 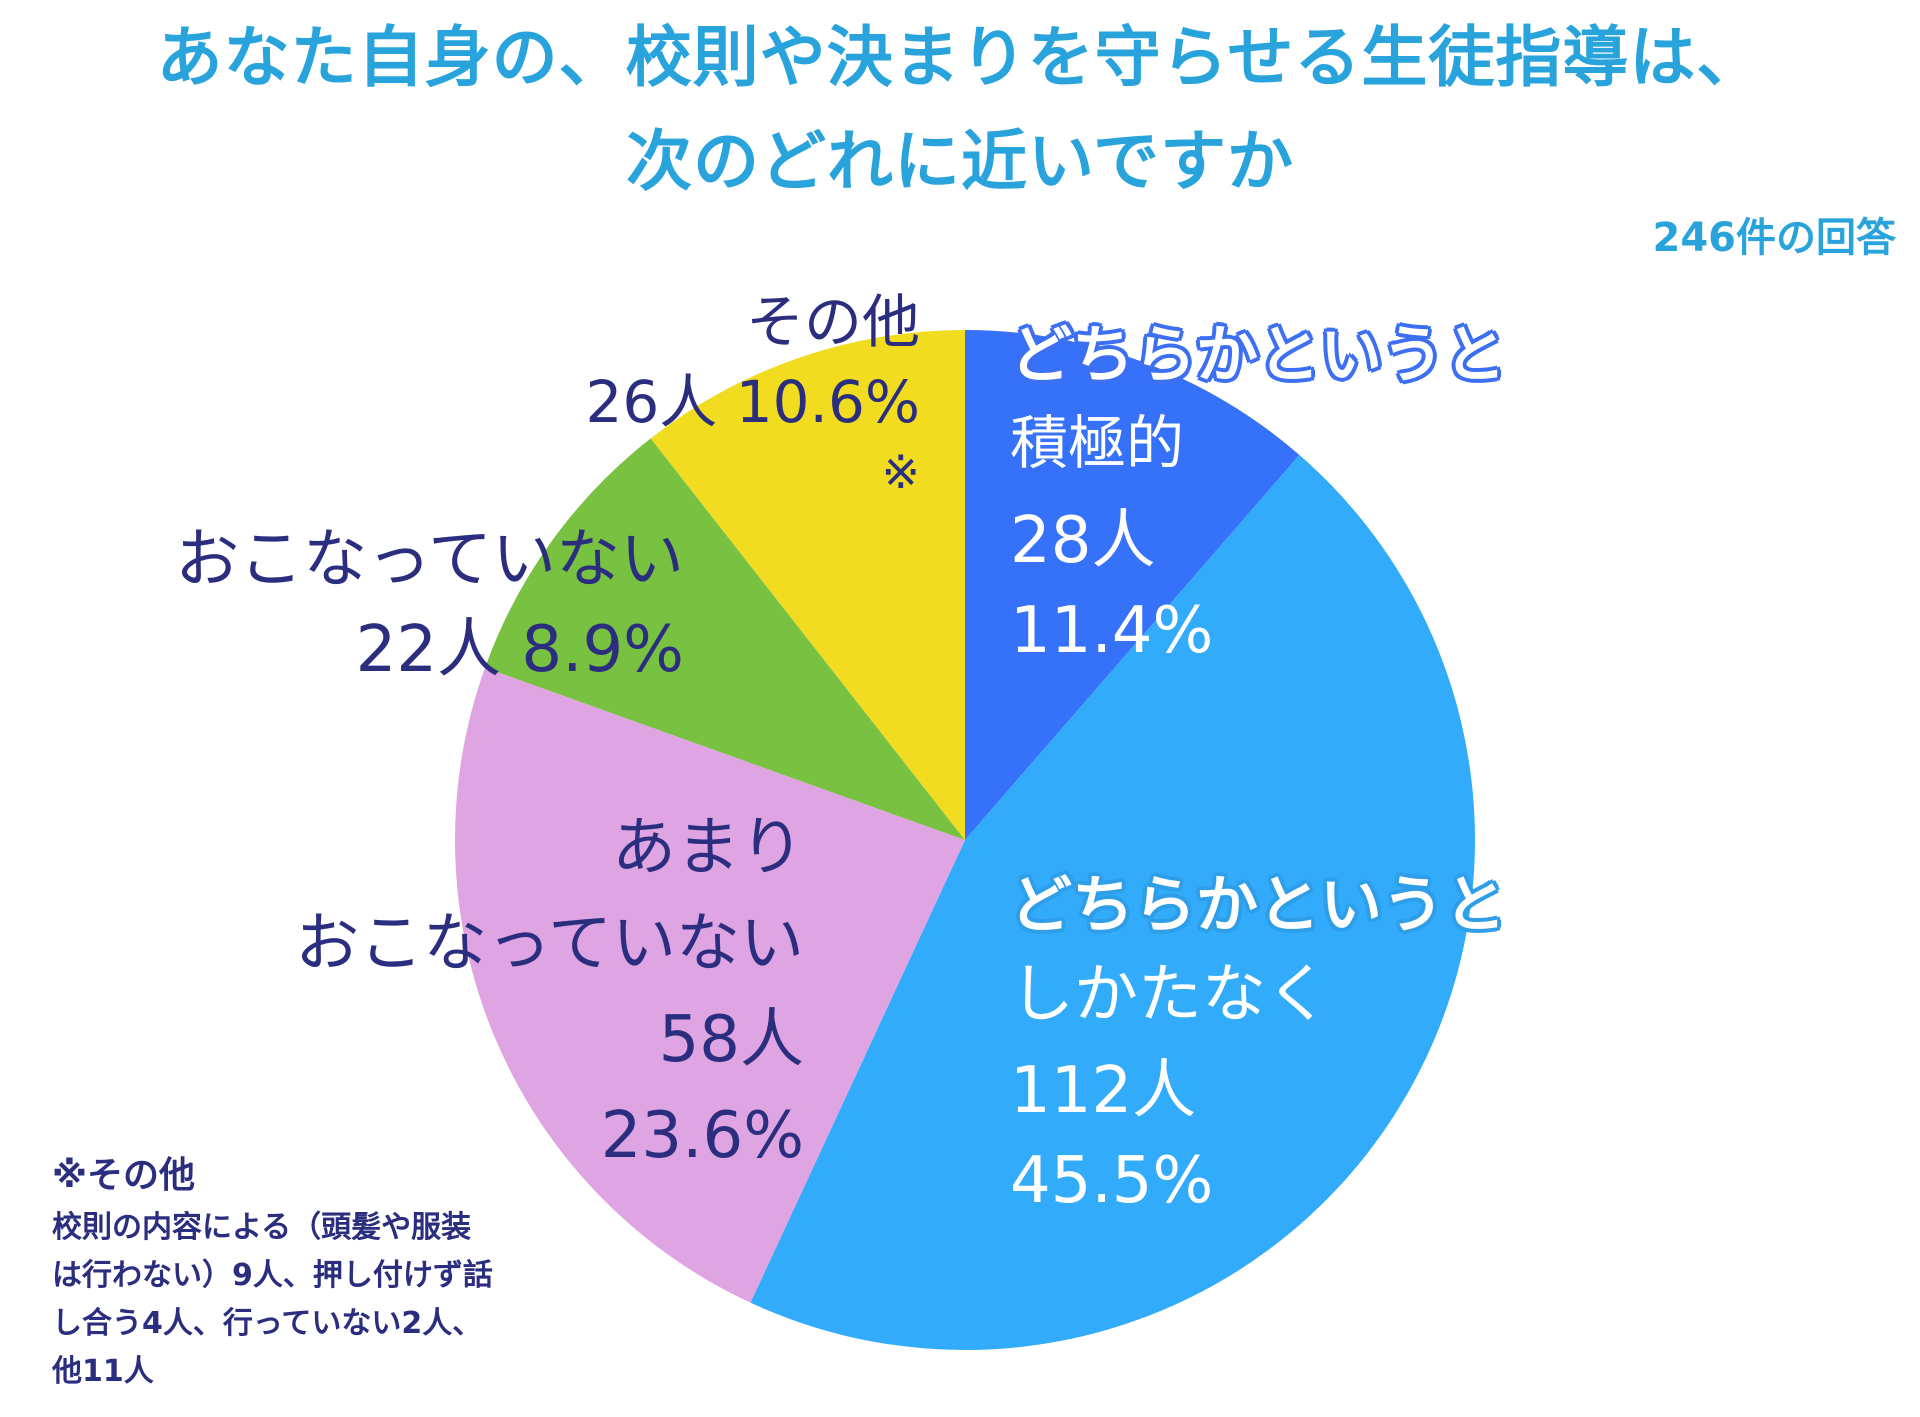 What do you see at coordinates (103, 1371) in the screenshot?
I see `footnote-line4: 他11人` at bounding box center [103, 1371].